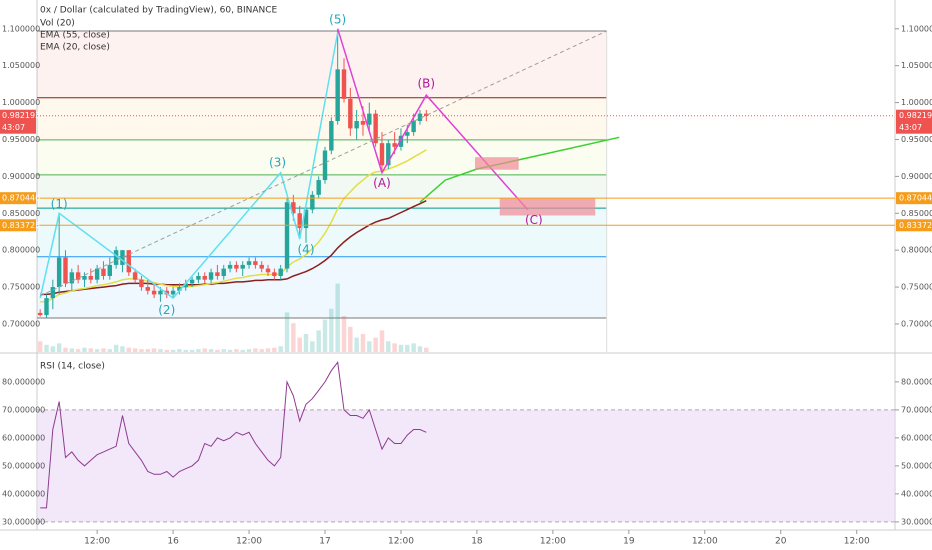  Describe the element at coordinates (75, 36) in the screenshot. I see `legend-ema: EMA (55, close)` at that location.